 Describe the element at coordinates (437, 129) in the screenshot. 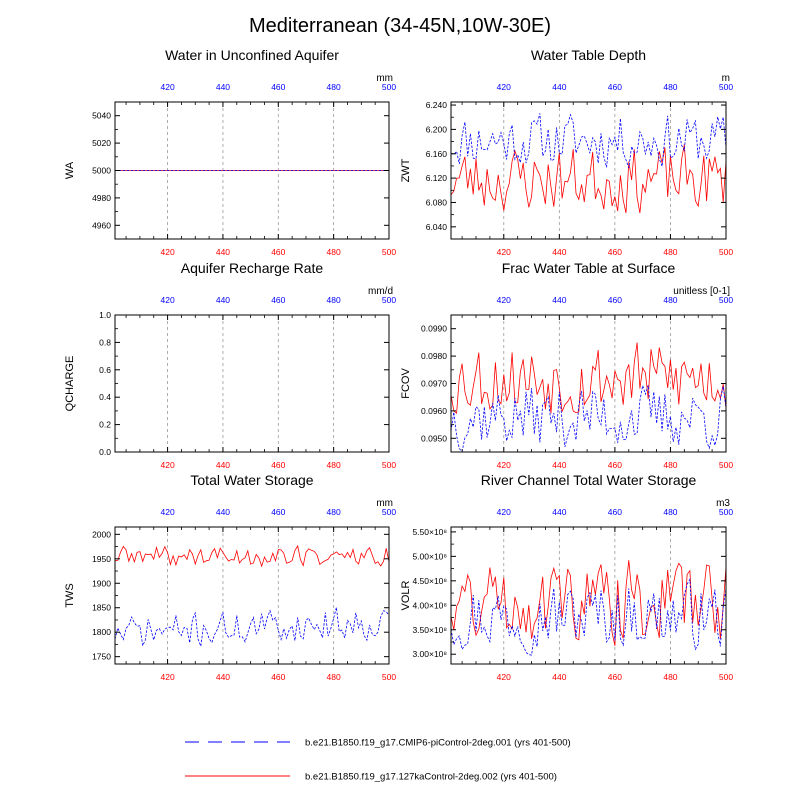

I see `y-tick-label: 6.200` at that location.